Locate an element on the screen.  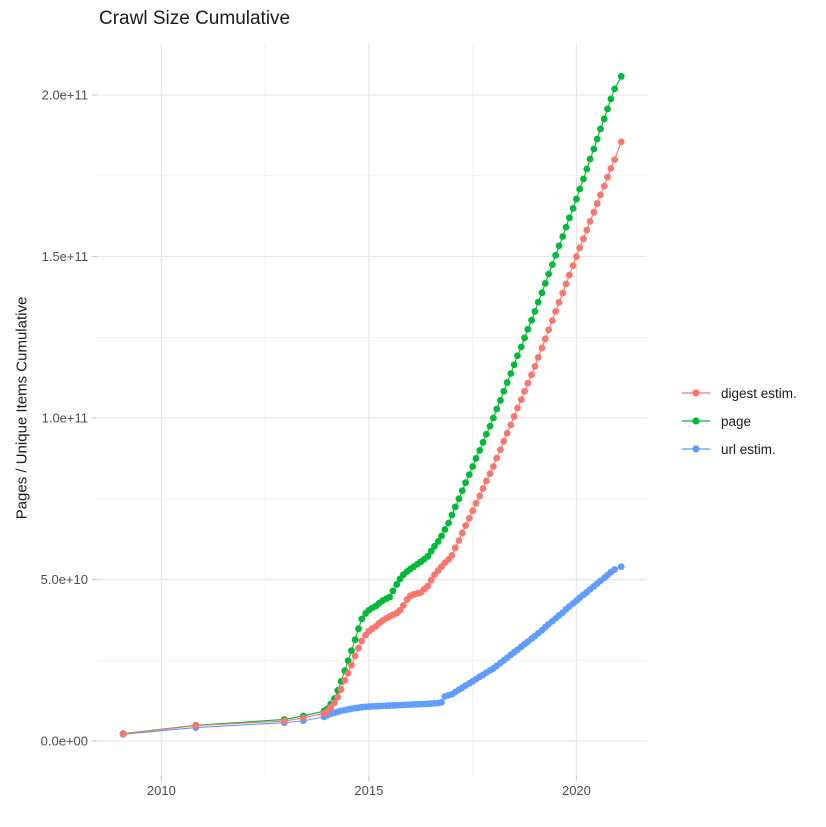
plot-title: Crawl Size Cumulative is located at coordinates (195, 18).